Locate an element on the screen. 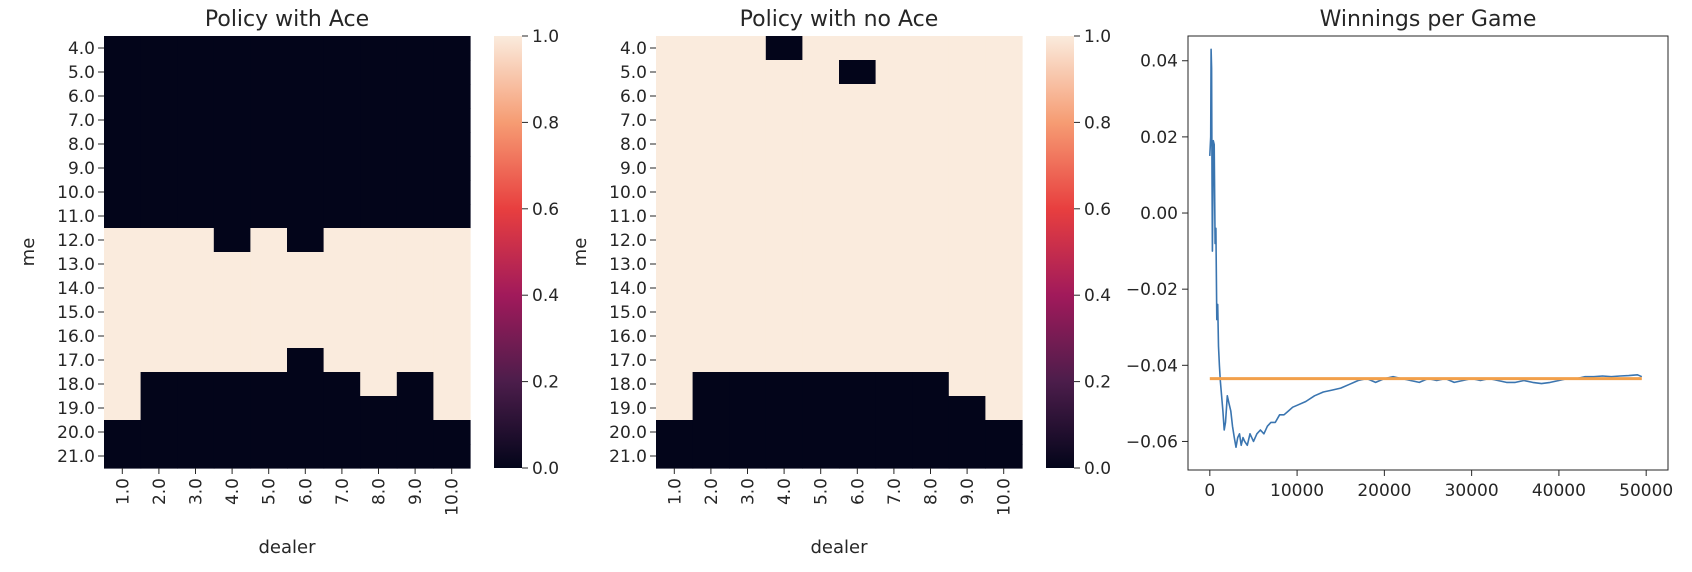 The image size is (1692, 572). x-tick-label: 5.0 is located at coordinates (270, 491).